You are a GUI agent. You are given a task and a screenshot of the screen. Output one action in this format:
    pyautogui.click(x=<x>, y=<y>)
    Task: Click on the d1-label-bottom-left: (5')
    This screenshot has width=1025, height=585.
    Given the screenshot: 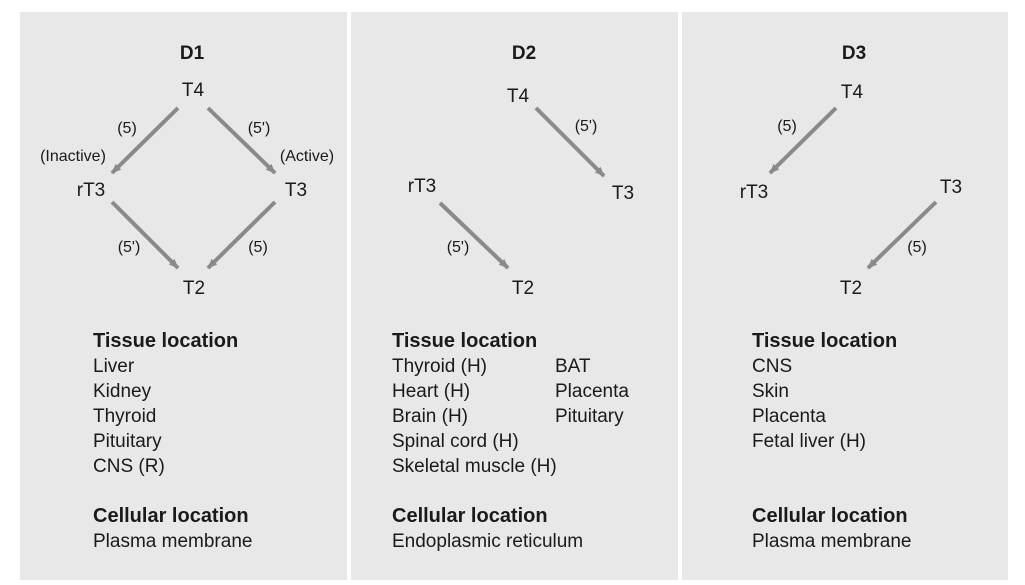 What is the action you would take?
    pyautogui.click(x=129, y=247)
    